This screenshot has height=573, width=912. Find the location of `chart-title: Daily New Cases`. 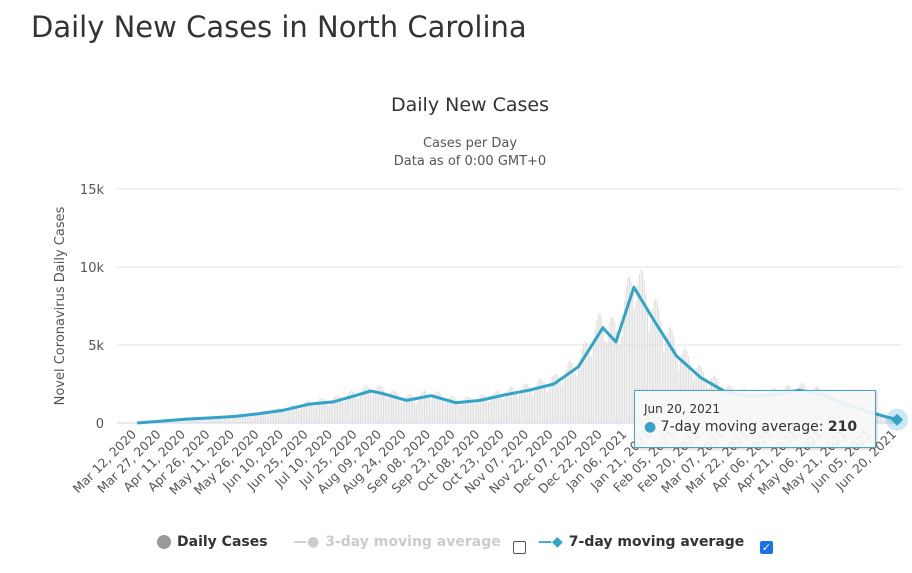

chart-title: Daily New Cases is located at coordinates (470, 105).